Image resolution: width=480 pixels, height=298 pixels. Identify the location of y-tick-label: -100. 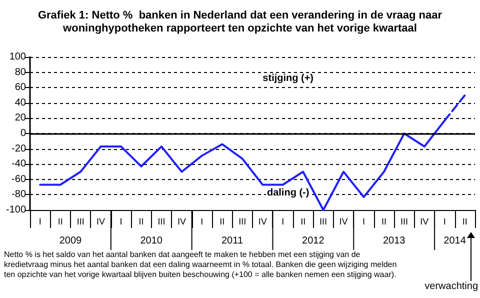
(16, 210).